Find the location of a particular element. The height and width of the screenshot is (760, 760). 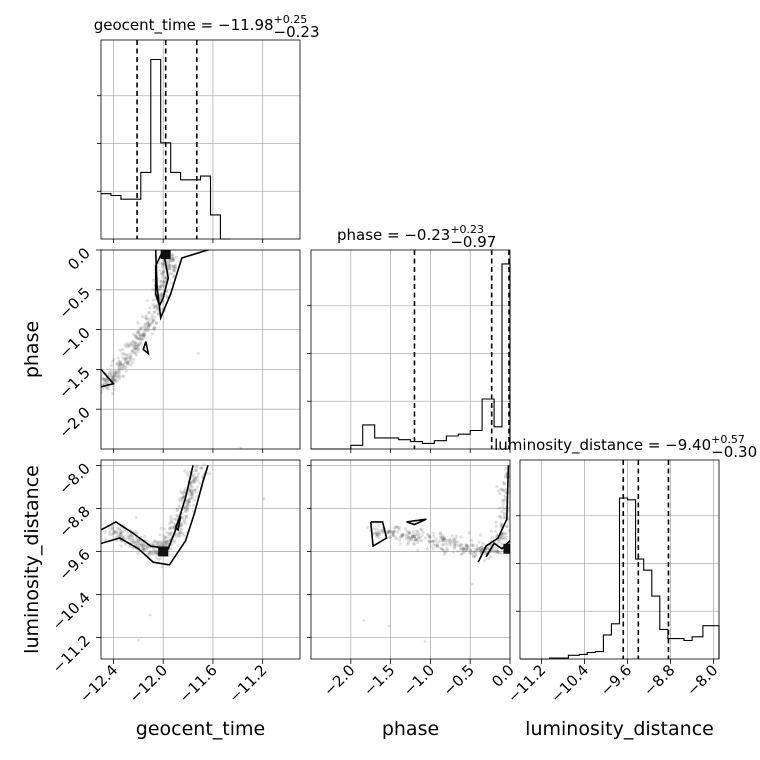

title-minus: −0.97 is located at coordinates (473, 242).